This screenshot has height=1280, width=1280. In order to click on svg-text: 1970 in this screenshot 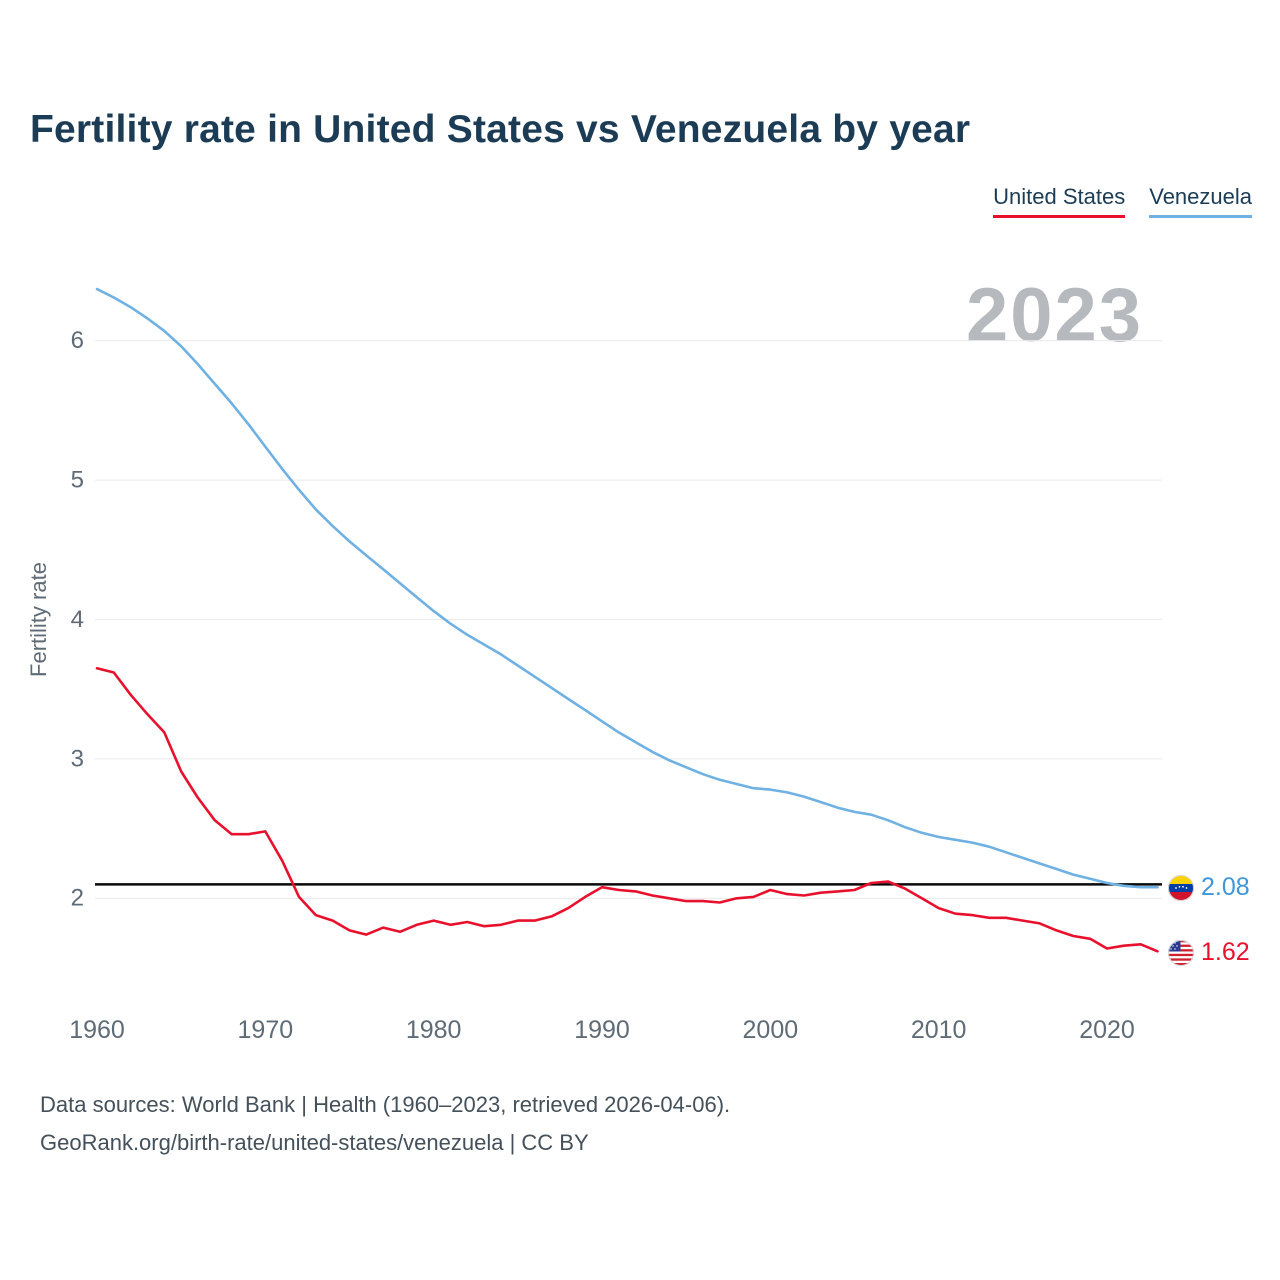, I will do `click(266, 1030)`.